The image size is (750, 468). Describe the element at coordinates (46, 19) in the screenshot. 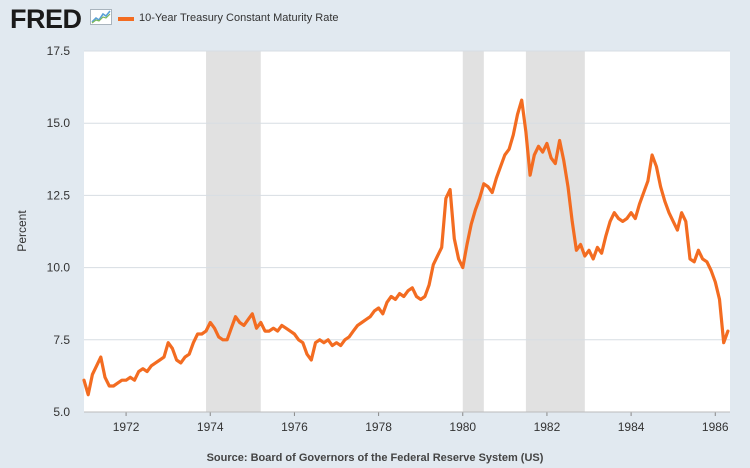

I see `fred-logo: FRED` at that location.